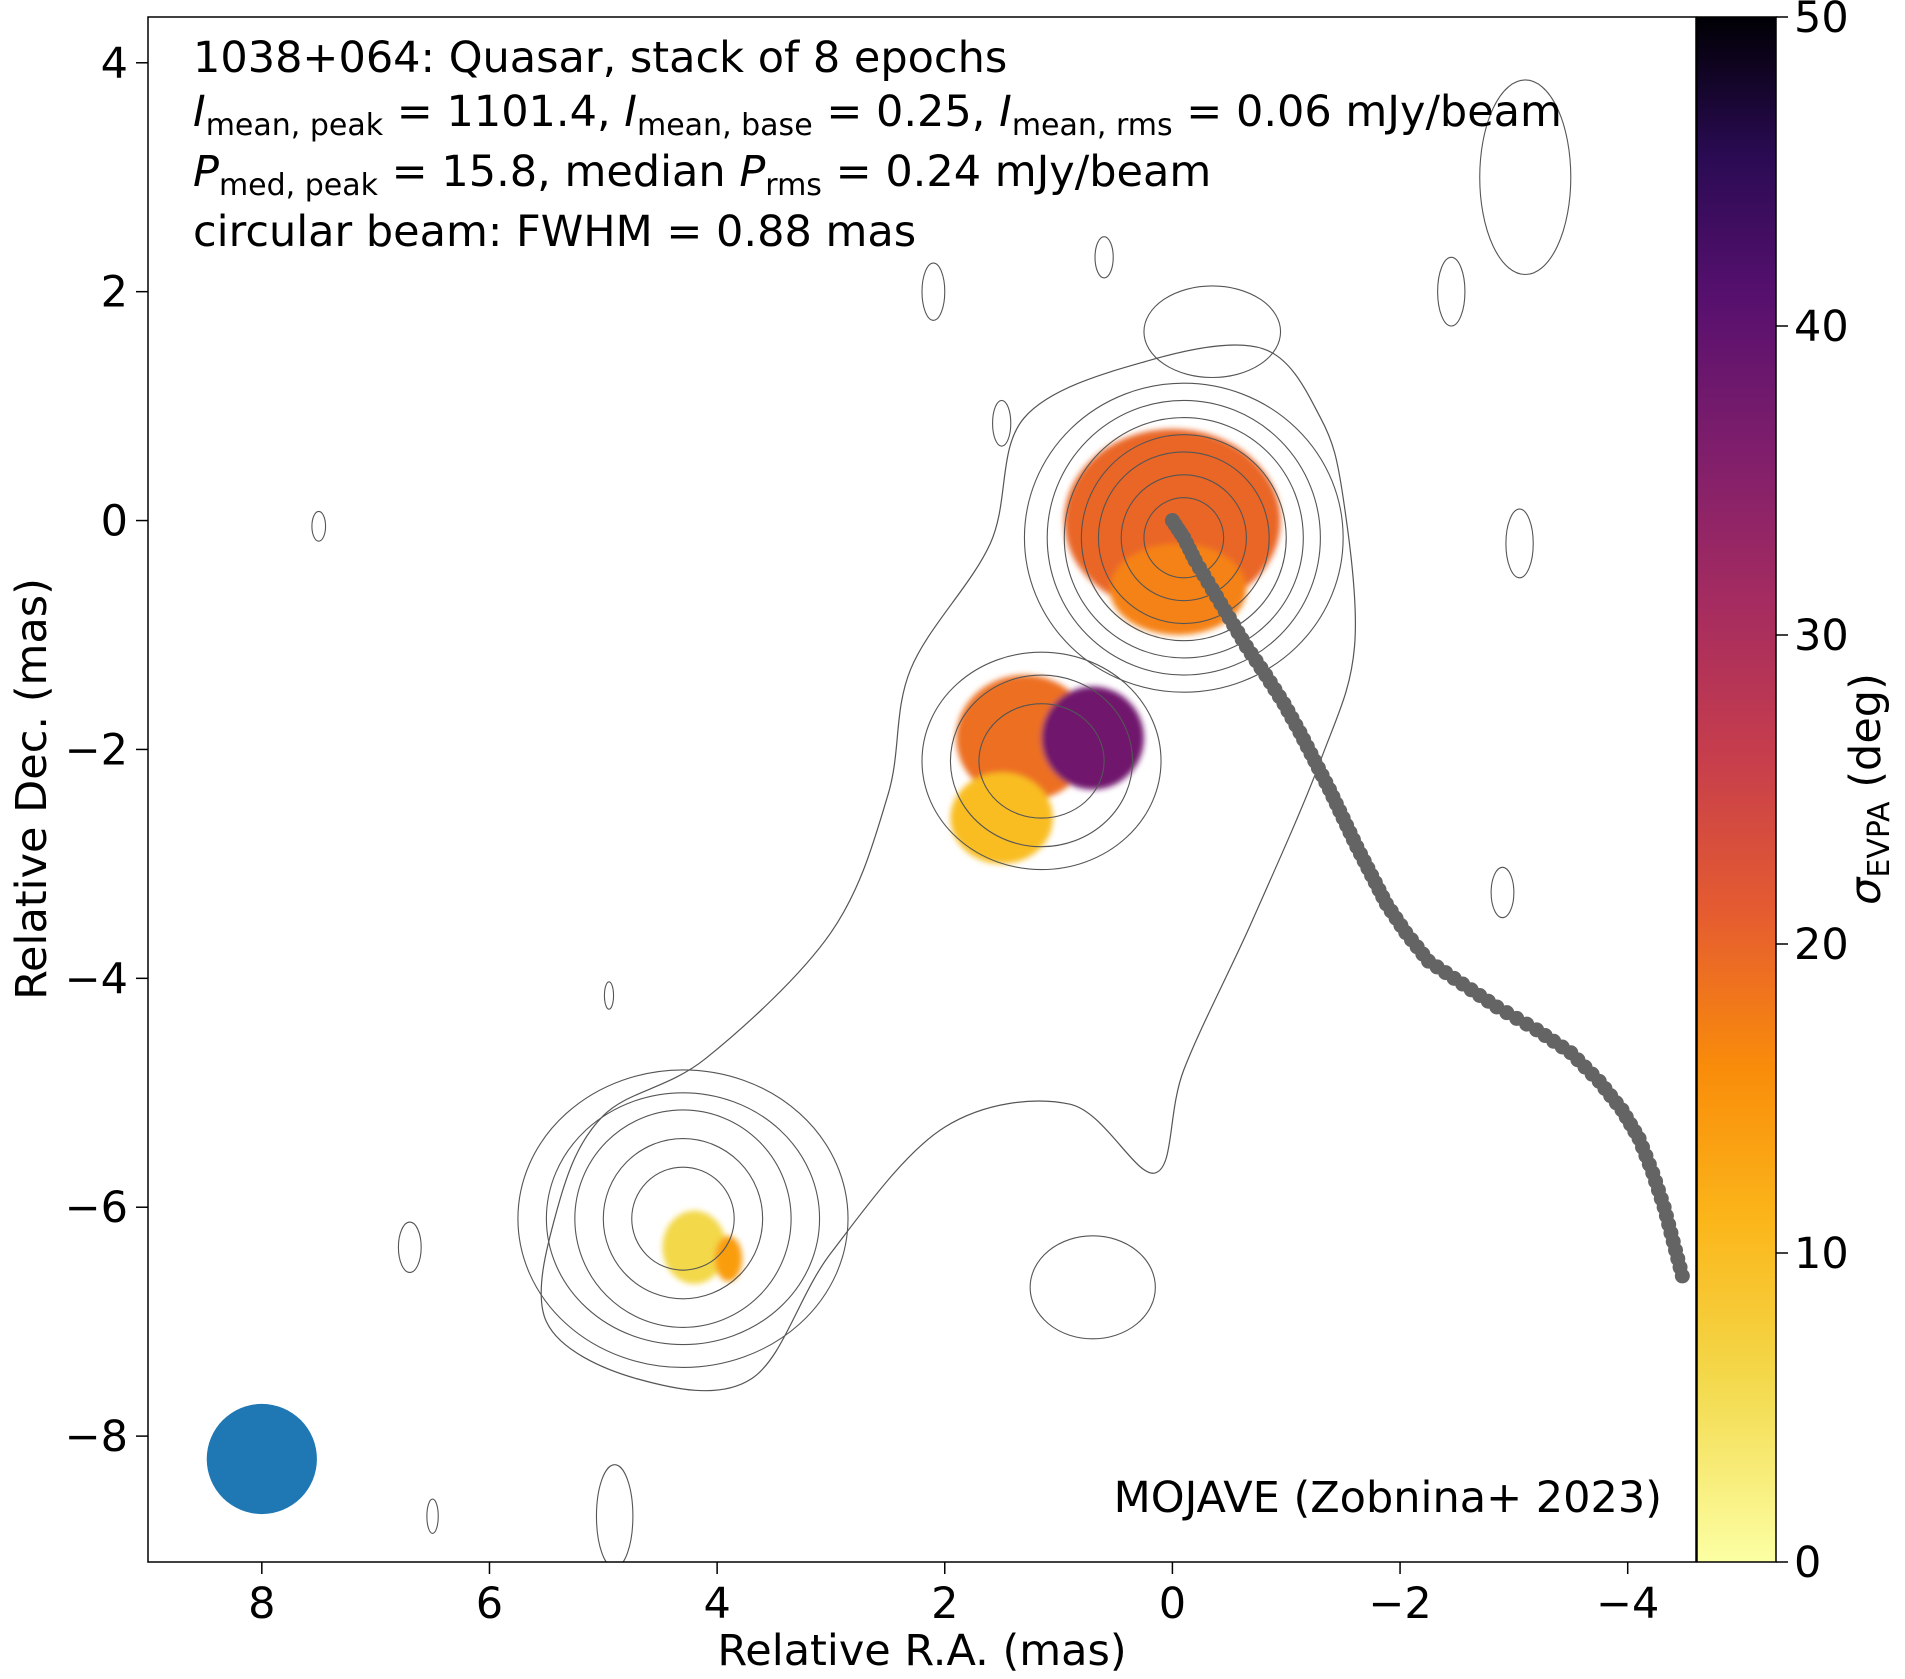 The height and width of the screenshot is (1679, 1905). Describe the element at coordinates (489, 172) in the screenshot. I see `p-med-peak-value: 15.8` at that location.